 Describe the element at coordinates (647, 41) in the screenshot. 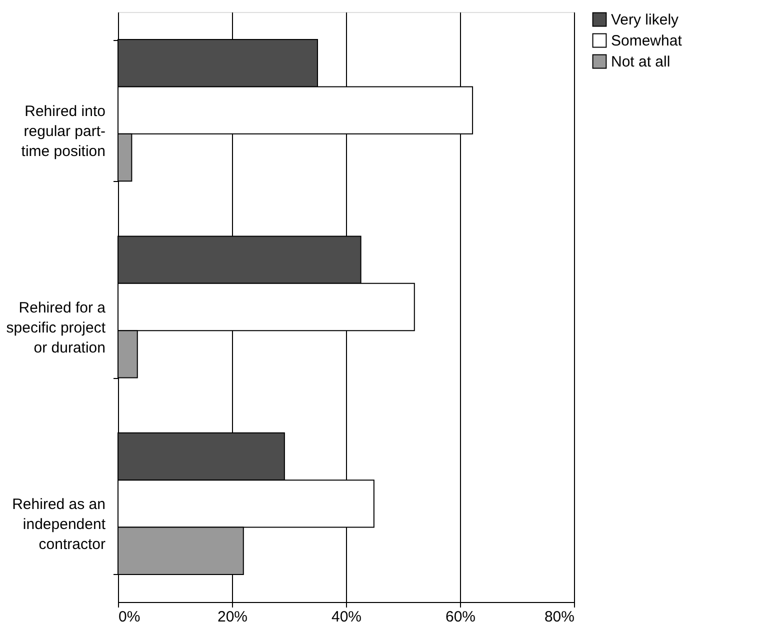

I see `legend-label: Somewhat` at that location.